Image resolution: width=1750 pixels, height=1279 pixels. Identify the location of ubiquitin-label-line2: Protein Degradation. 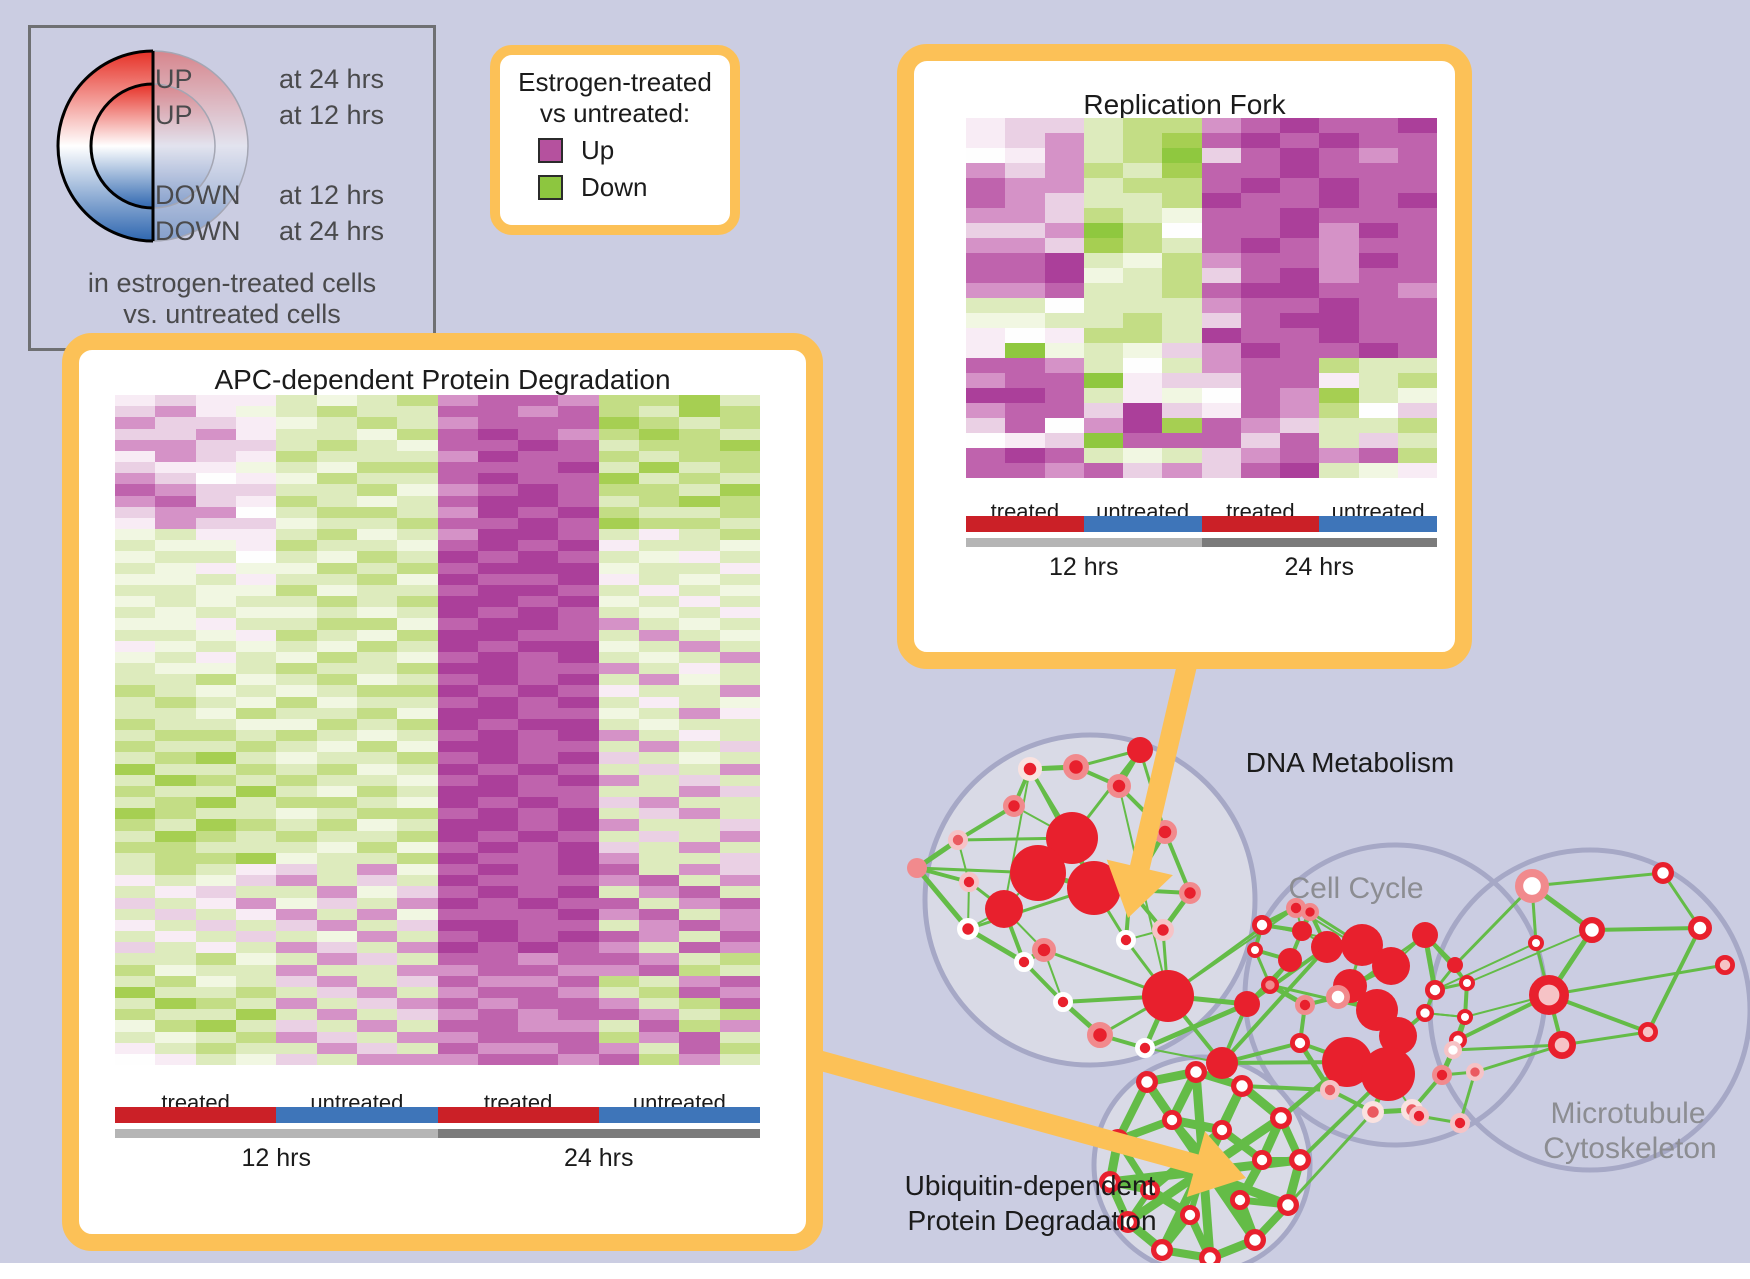
(1032, 1220).